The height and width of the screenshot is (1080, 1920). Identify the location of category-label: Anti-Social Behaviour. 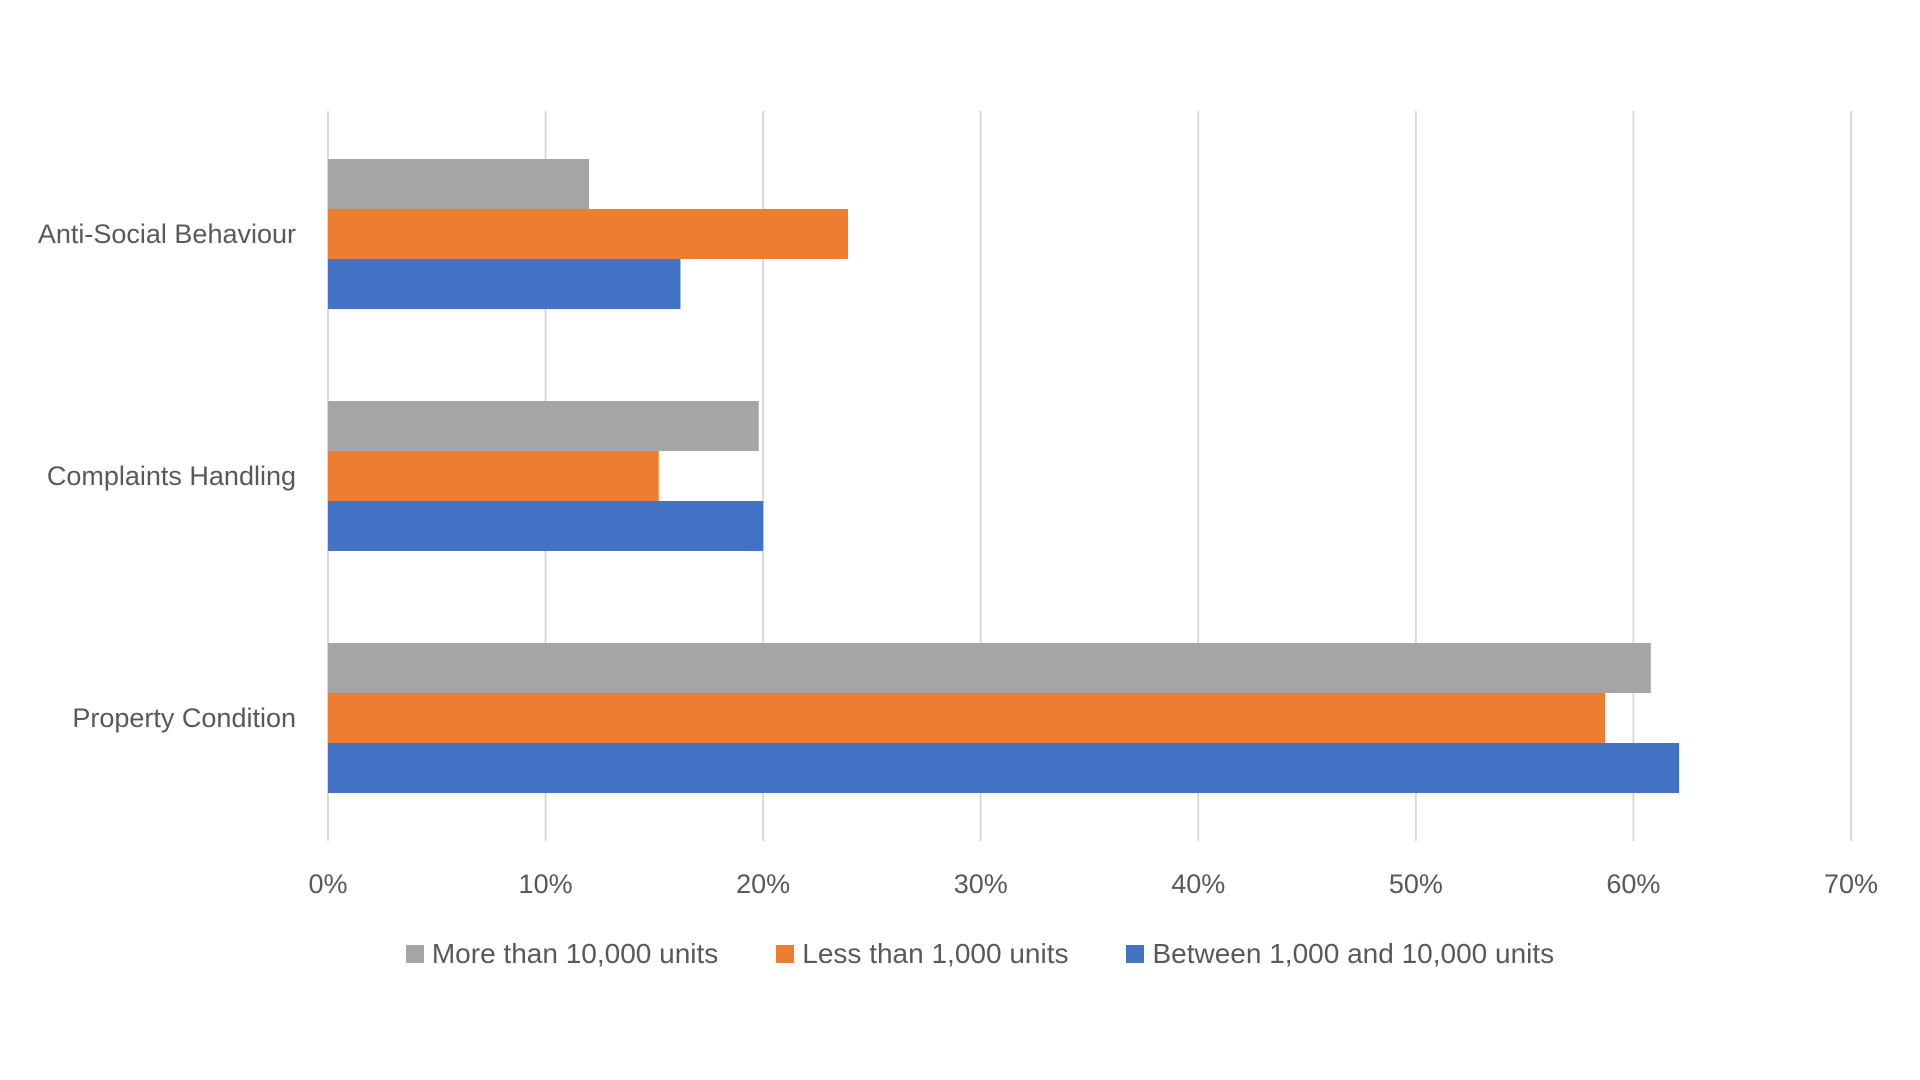
(167, 234).